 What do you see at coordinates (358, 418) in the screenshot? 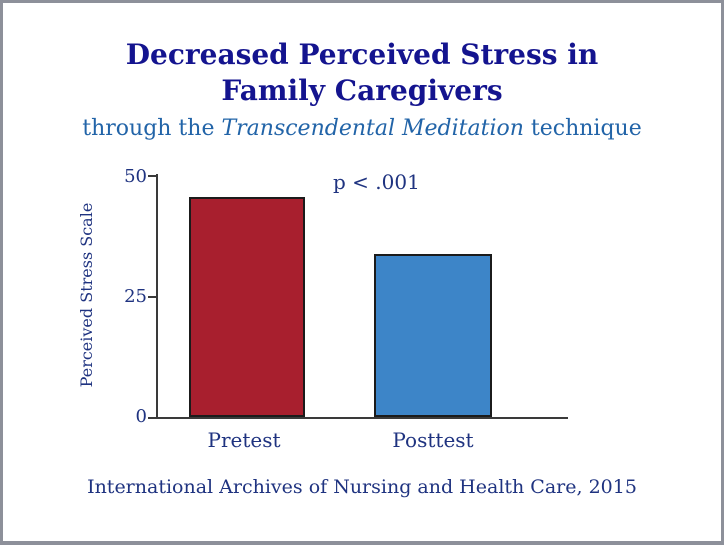
I see `x-axis-line` at bounding box center [358, 418].